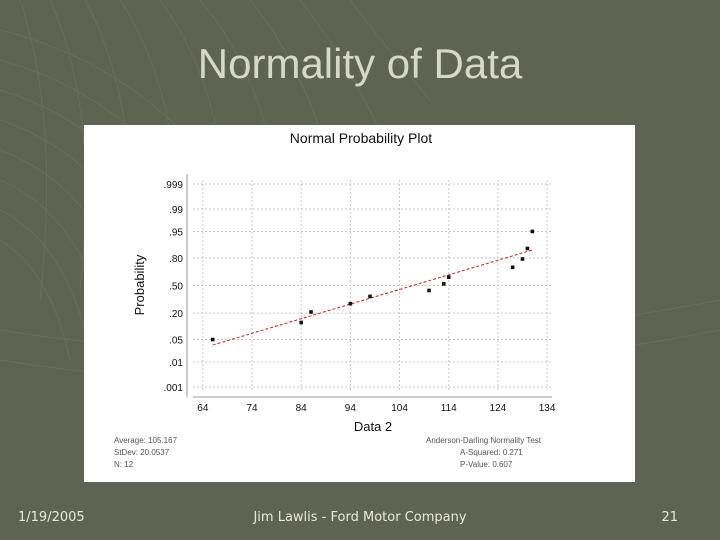 This screenshot has height=540, width=720. I want to click on y-tick-label: .20, so click(176, 314).